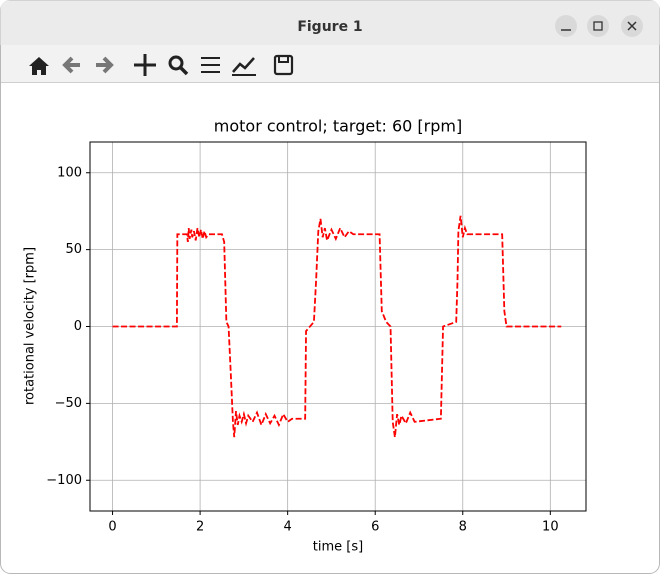 This screenshot has width=660, height=578. I want to click on maximize-button, so click(598, 26).